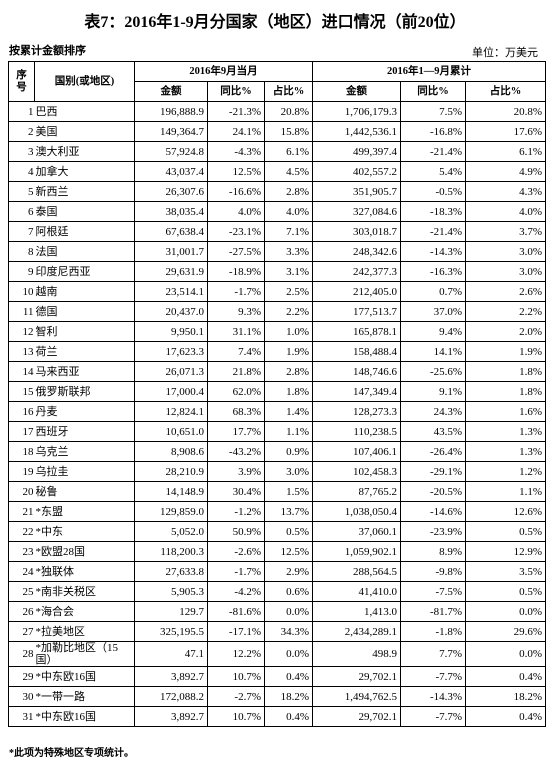  I want to click on cell-value: 62.0%, so click(236, 391).